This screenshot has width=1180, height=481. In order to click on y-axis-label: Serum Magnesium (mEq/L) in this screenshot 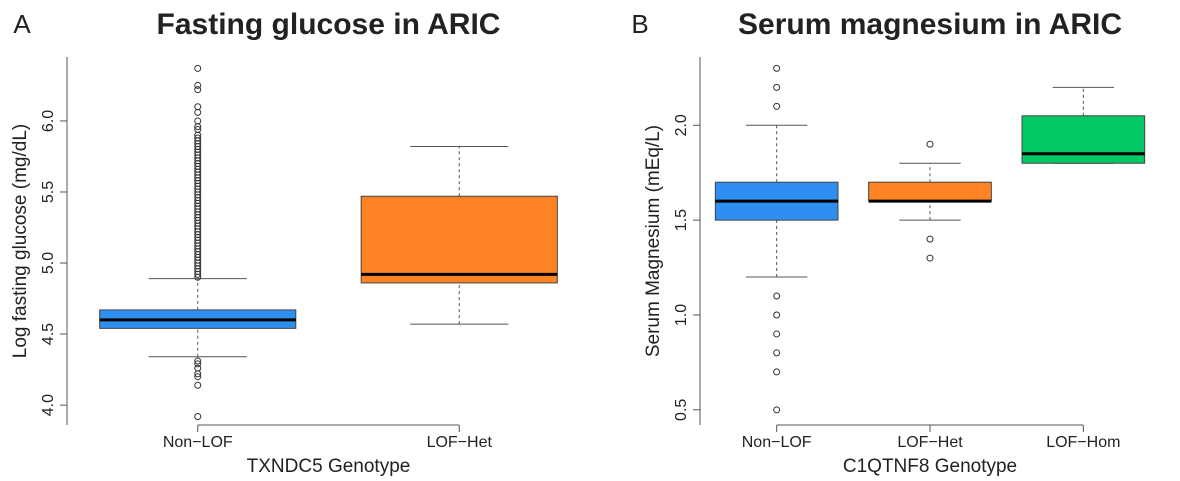, I will do `click(653, 241)`.